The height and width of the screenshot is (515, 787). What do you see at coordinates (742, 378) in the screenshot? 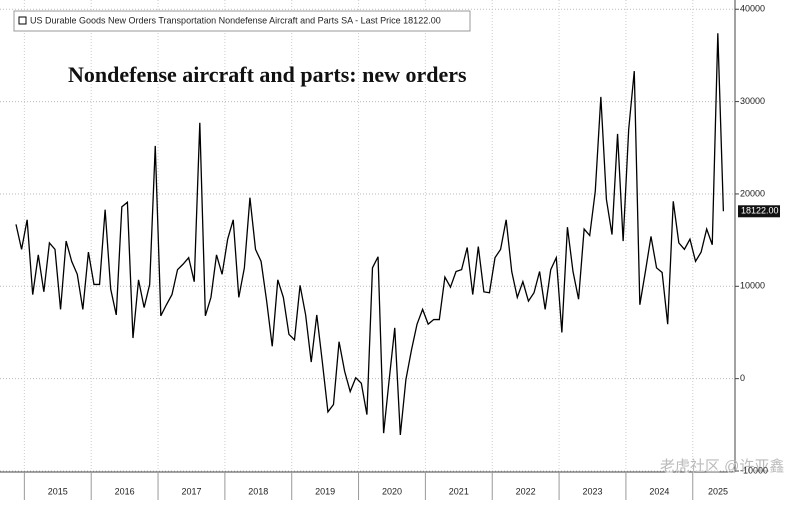
I see `y-tick-label: 0` at bounding box center [742, 378].